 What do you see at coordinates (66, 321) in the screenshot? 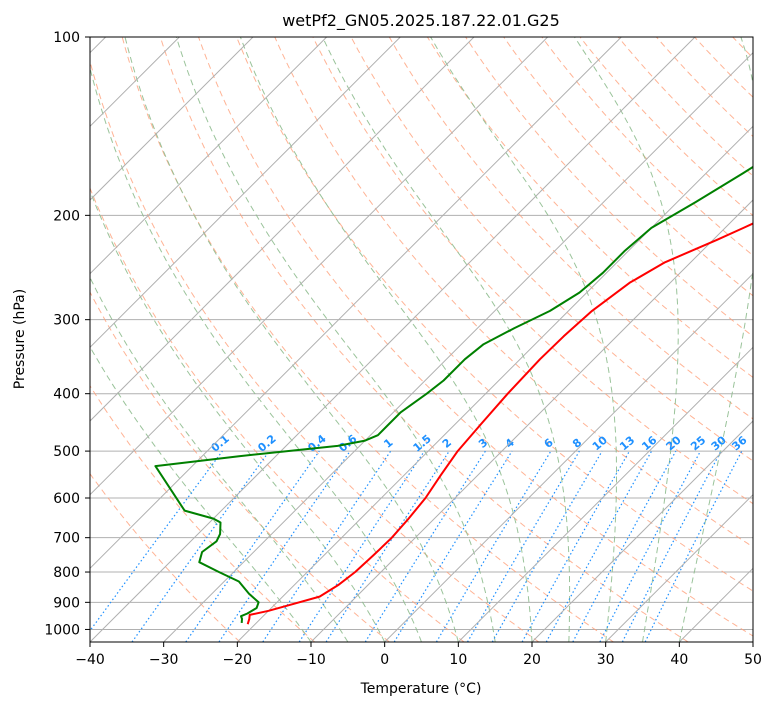
I see `y-tick-label: 300` at bounding box center [66, 321].